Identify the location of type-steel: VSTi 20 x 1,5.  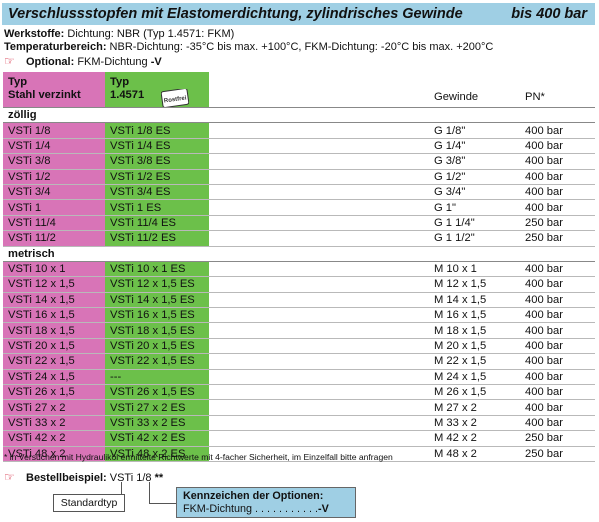
(54, 346).